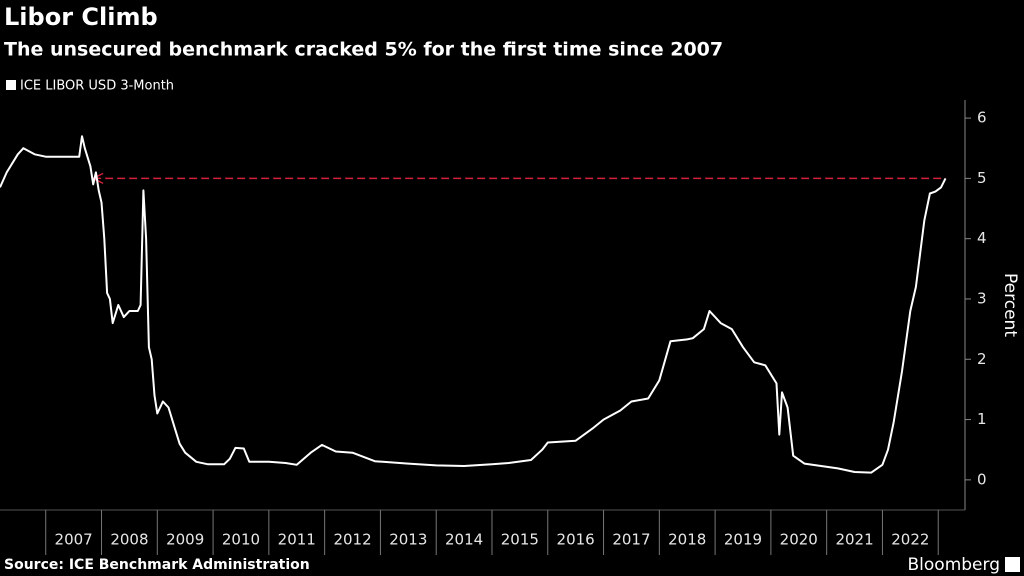 This screenshot has height=576, width=1024. I want to click on y-tick-label: 4, so click(982, 238).